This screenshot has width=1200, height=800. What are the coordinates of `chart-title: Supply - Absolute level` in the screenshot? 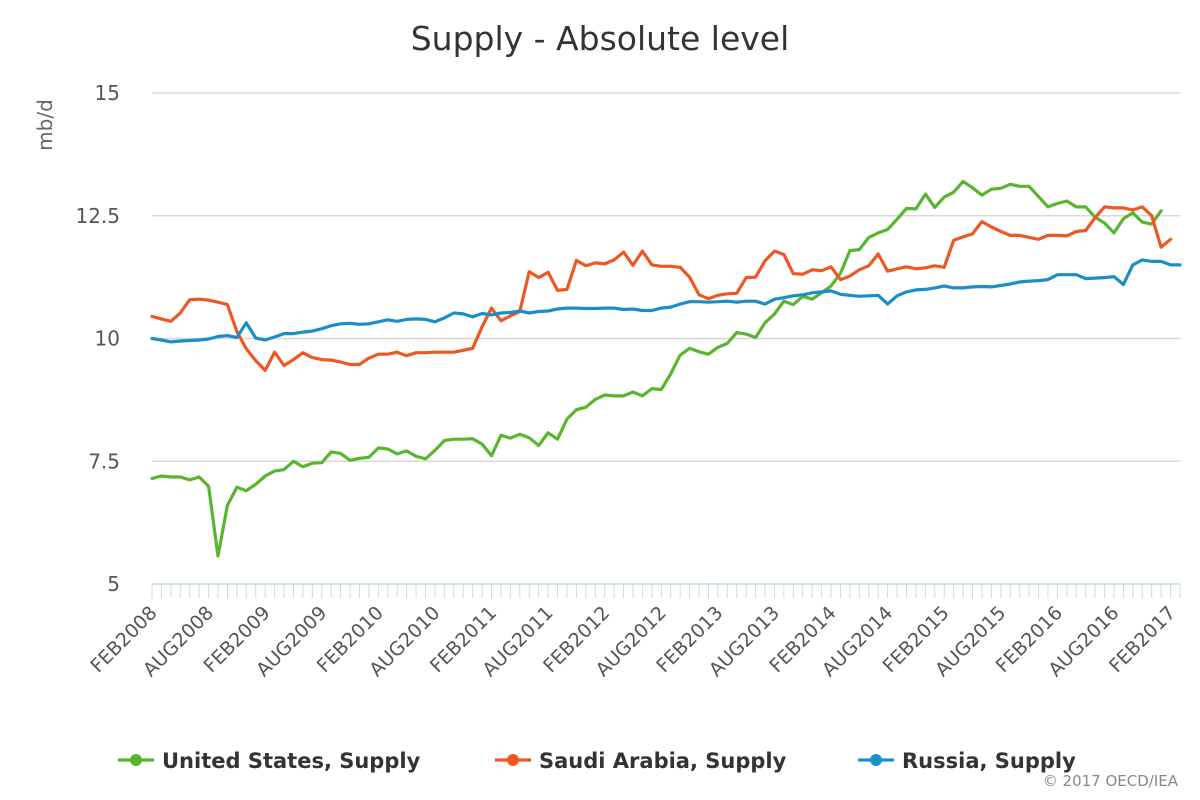 It's located at (600, 38).